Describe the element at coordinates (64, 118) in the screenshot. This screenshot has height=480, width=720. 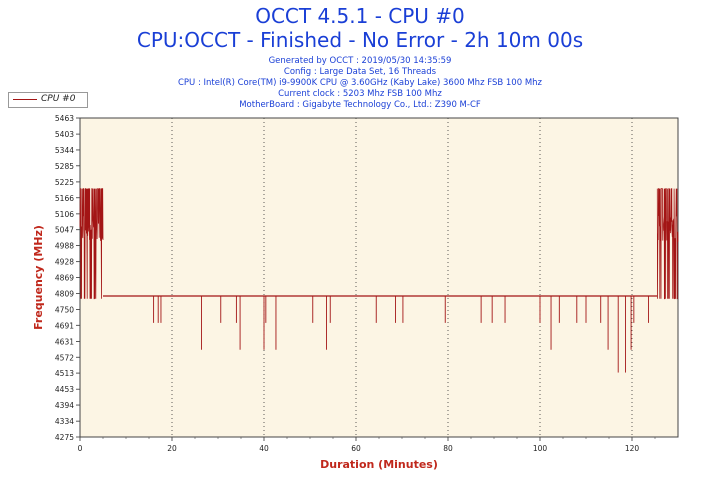
I see `y-tick-label: 5463` at that location.